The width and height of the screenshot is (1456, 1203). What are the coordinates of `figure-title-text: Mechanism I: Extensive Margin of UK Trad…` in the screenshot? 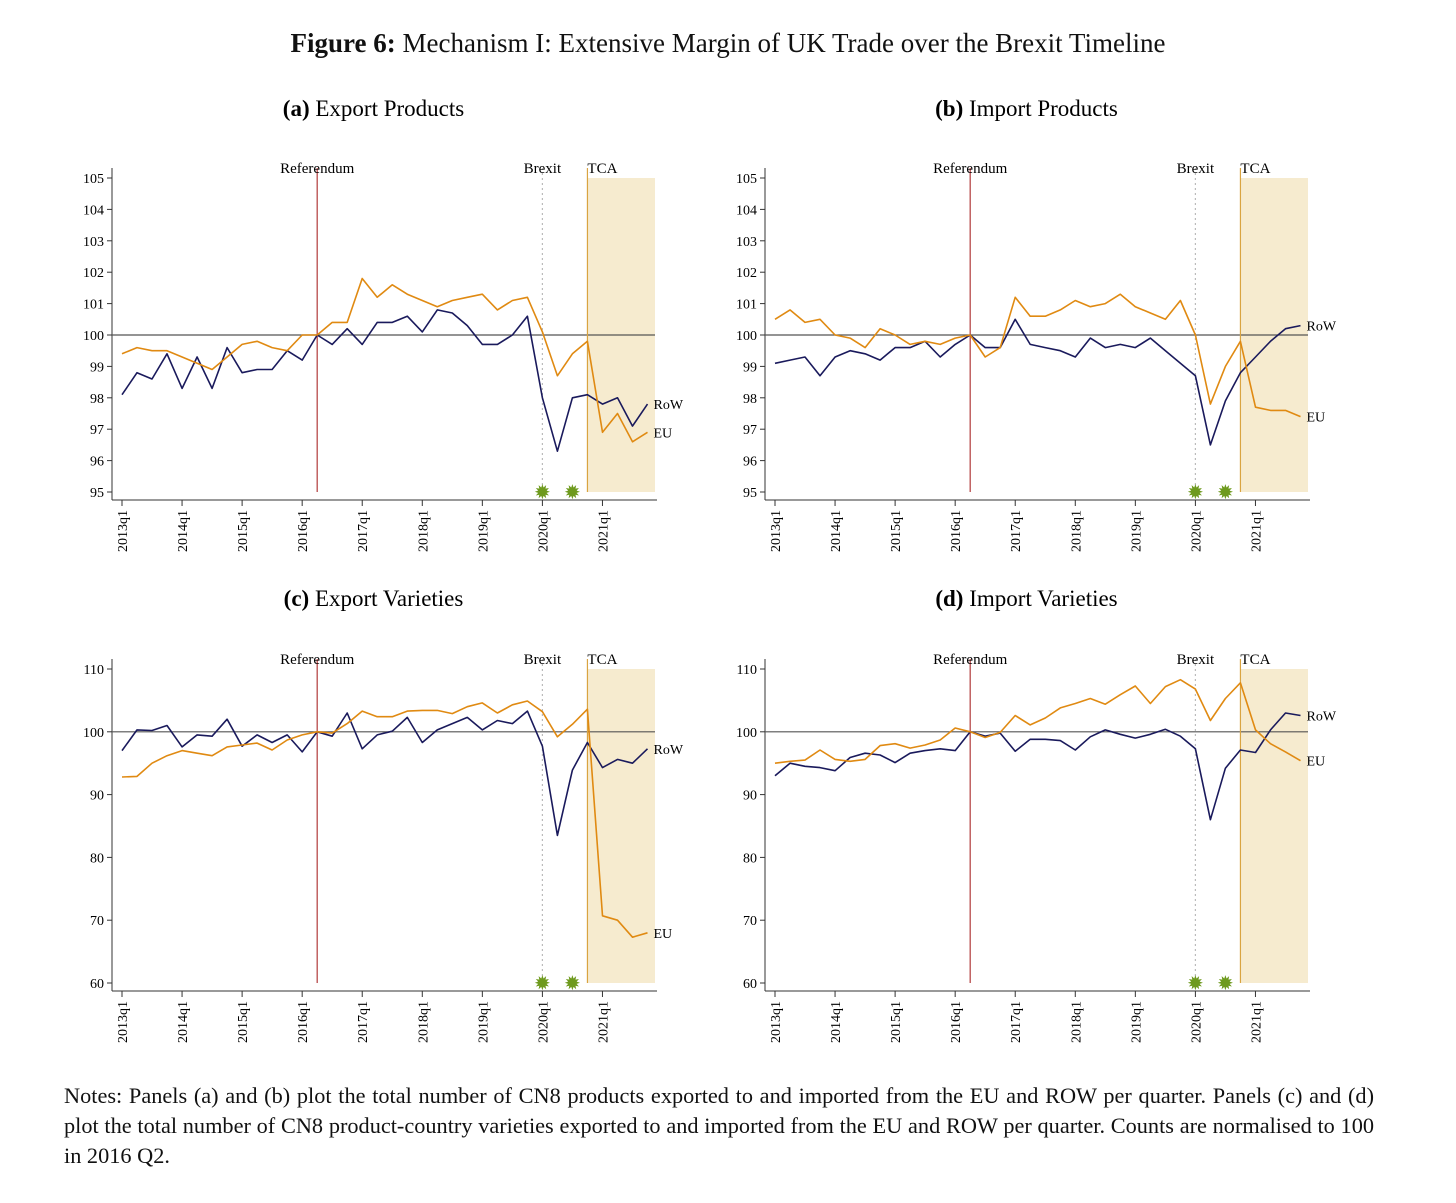 It's located at (784, 43).